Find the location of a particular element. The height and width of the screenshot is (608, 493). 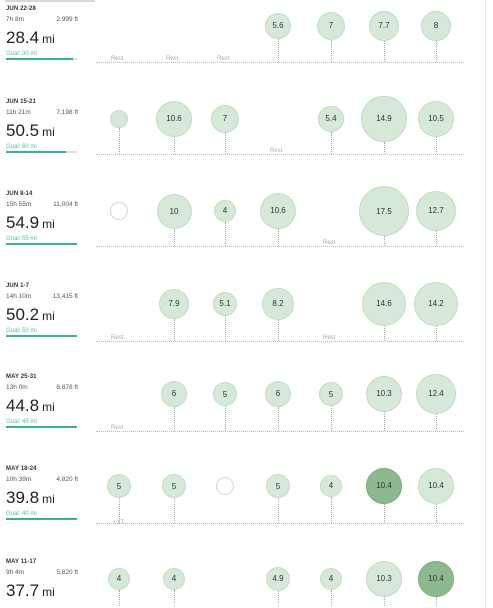

run-circle: 5.6 is located at coordinates (278, 26).